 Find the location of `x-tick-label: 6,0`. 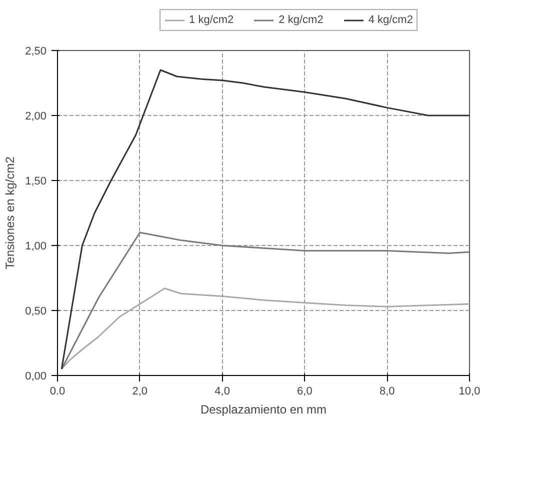

x-tick-label: 6,0 is located at coordinates (304, 392).